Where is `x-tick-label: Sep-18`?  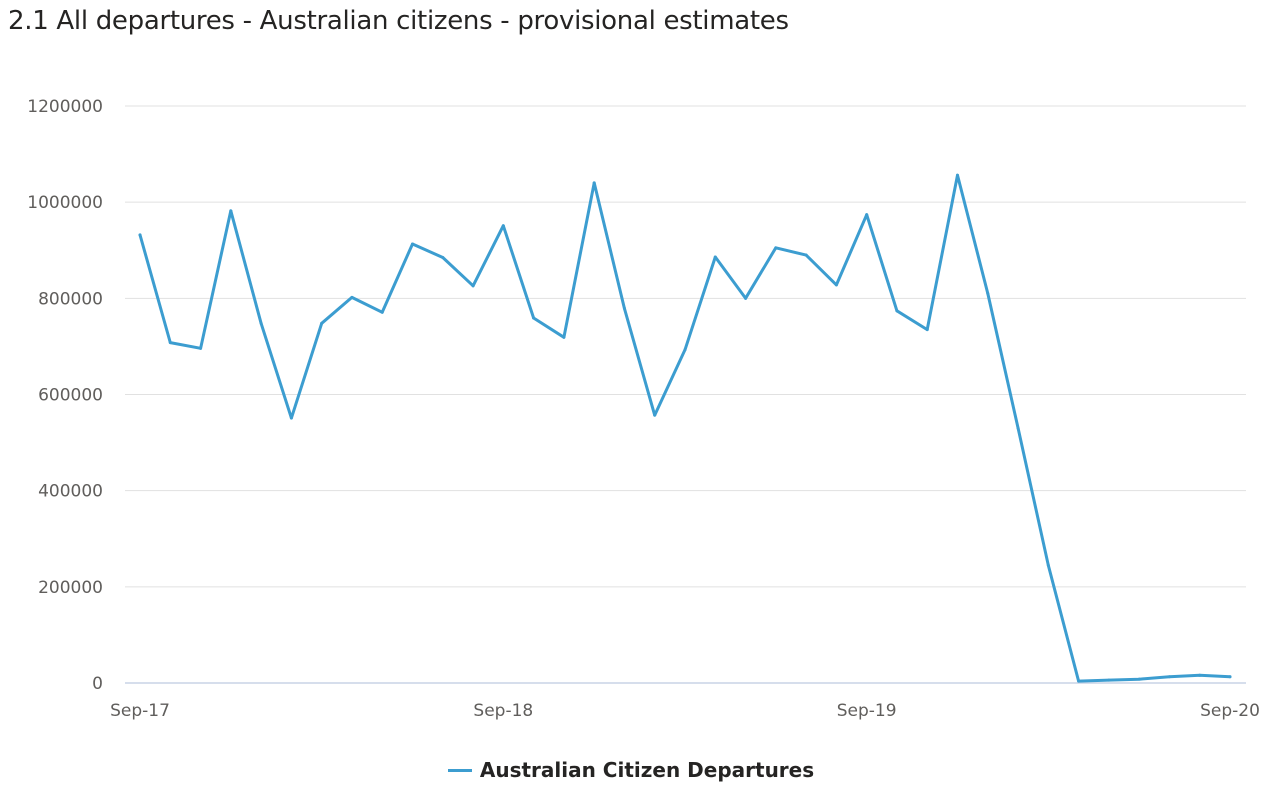 x-tick-label: Sep-18 is located at coordinates (503, 711).